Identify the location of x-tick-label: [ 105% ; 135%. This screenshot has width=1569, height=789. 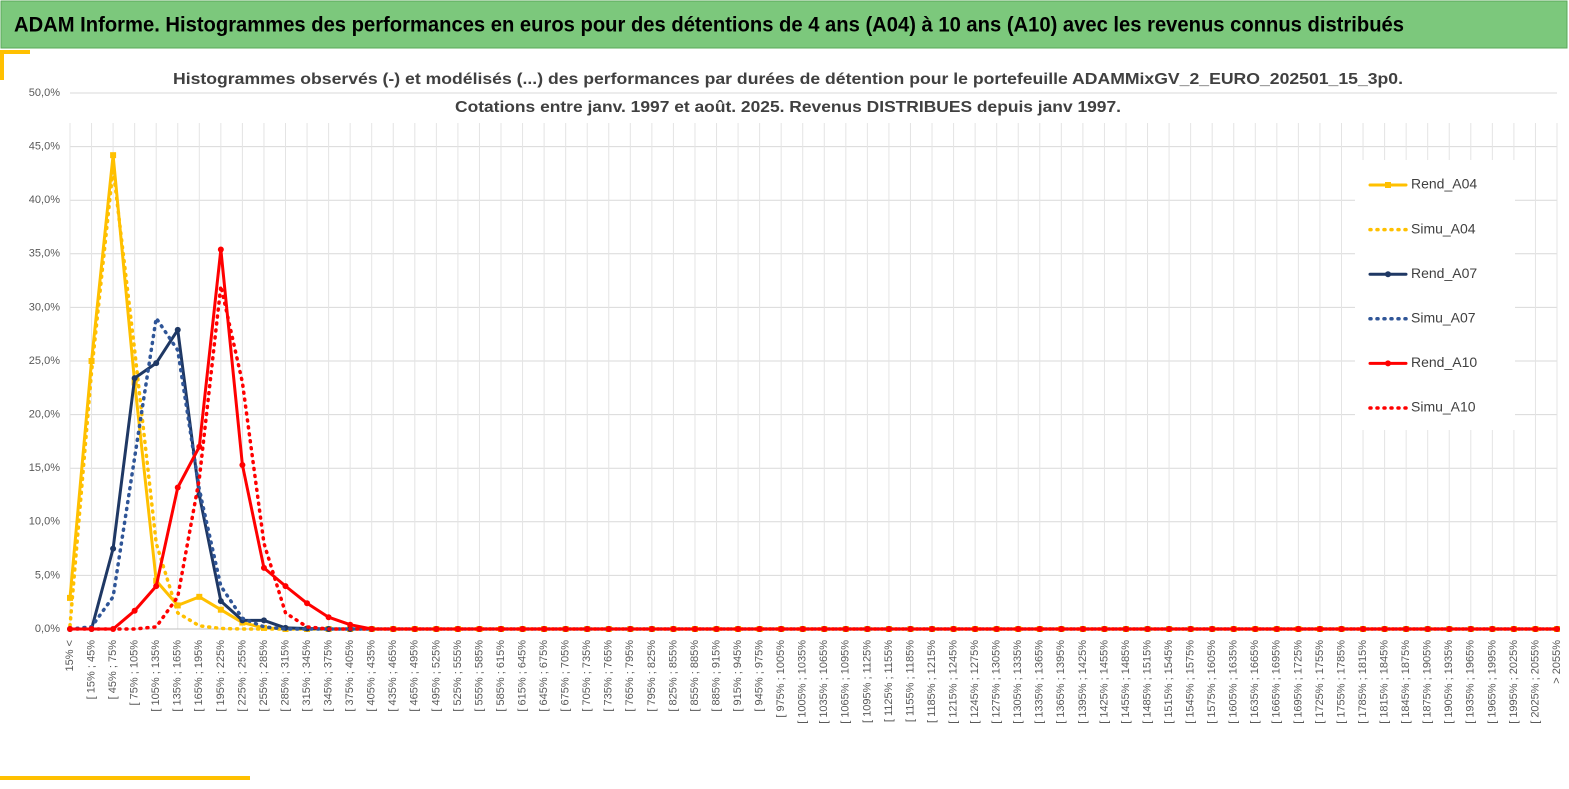
(156, 676).